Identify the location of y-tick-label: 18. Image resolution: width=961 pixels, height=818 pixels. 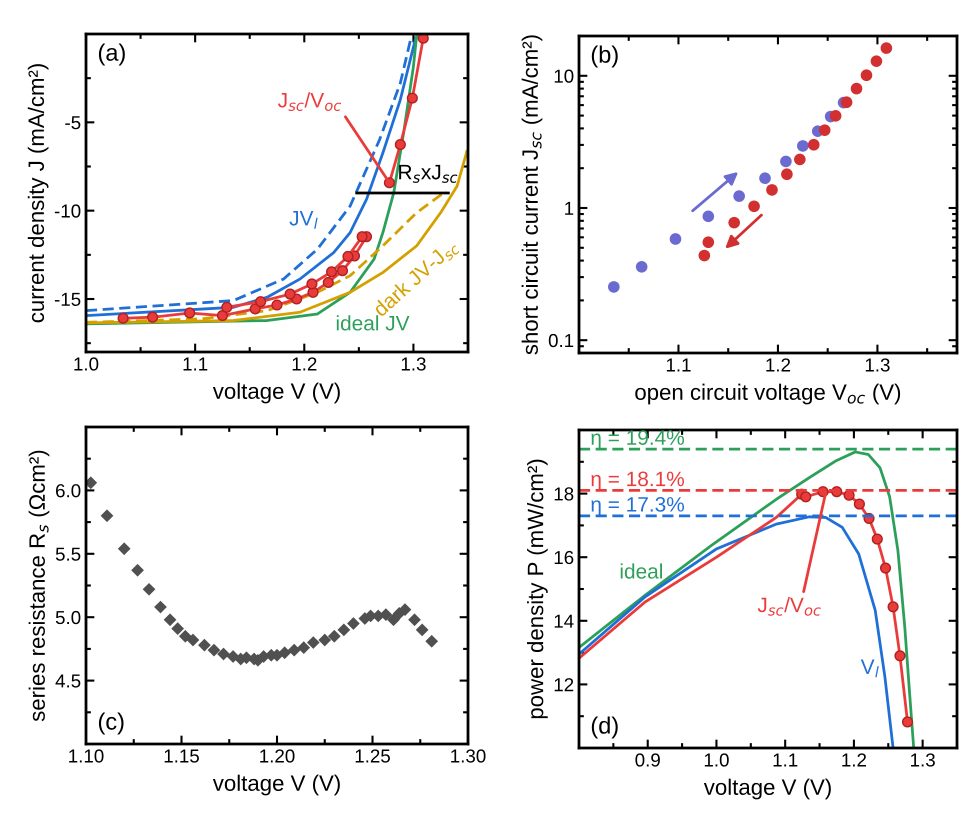
(564, 494).